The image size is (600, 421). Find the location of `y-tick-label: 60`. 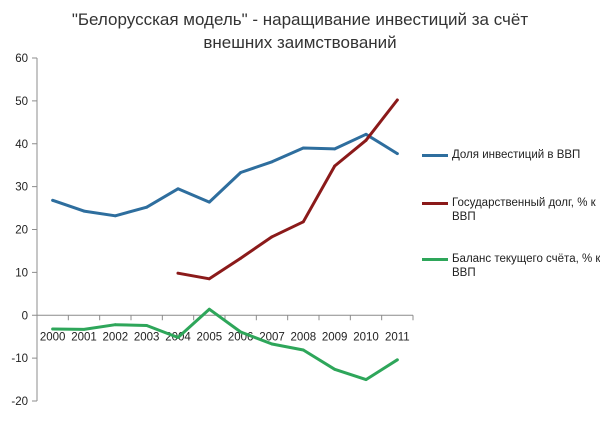

y-tick-label: 60 is located at coordinates (21, 59).